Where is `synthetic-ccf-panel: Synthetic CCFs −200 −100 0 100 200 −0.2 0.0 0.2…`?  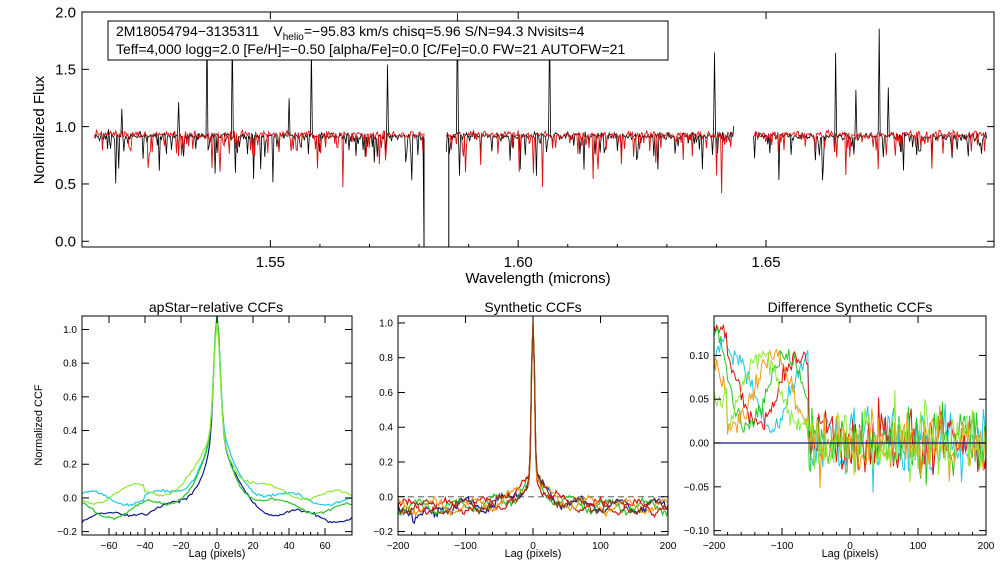 synthetic-ccf-panel: Synthetic CCFs −200 −100 0 100 200 −0.2 0.0 0.2… is located at coordinates (525, 429).